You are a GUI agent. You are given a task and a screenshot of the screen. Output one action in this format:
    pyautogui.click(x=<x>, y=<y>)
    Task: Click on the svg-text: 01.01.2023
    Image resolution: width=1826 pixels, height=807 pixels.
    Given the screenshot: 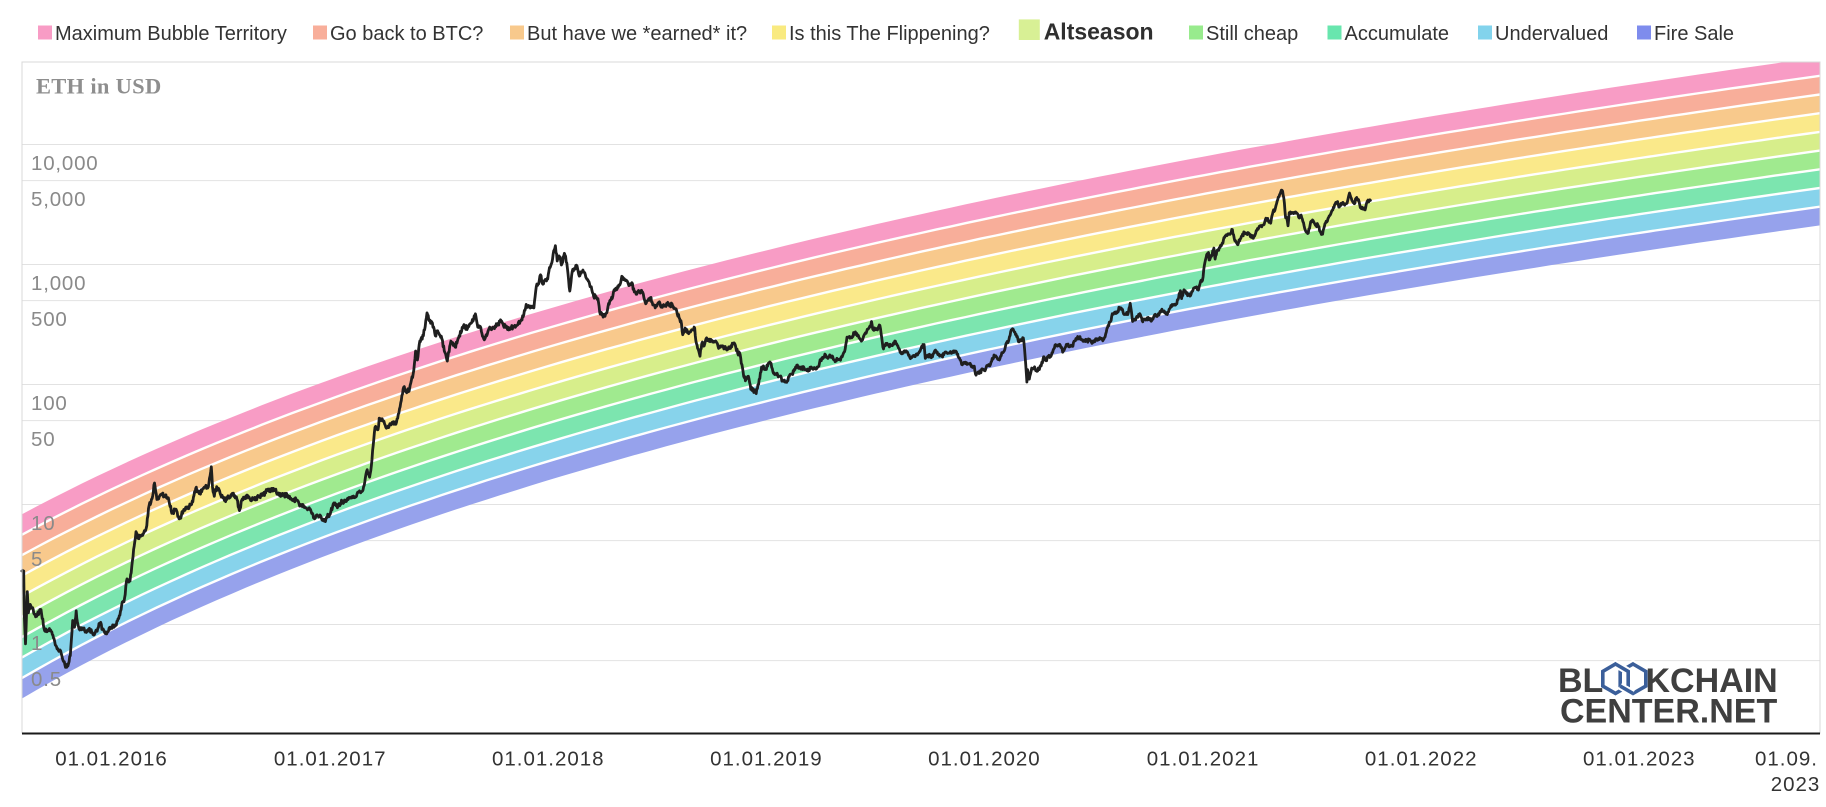 What is the action you would take?
    pyautogui.click(x=1639, y=759)
    